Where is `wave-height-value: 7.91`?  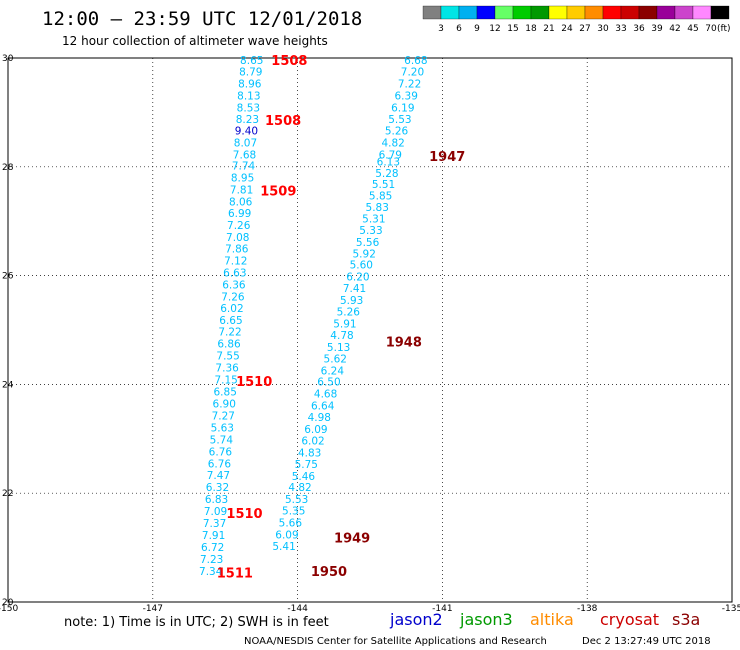 wave-height-value: 7.91 is located at coordinates (213, 536).